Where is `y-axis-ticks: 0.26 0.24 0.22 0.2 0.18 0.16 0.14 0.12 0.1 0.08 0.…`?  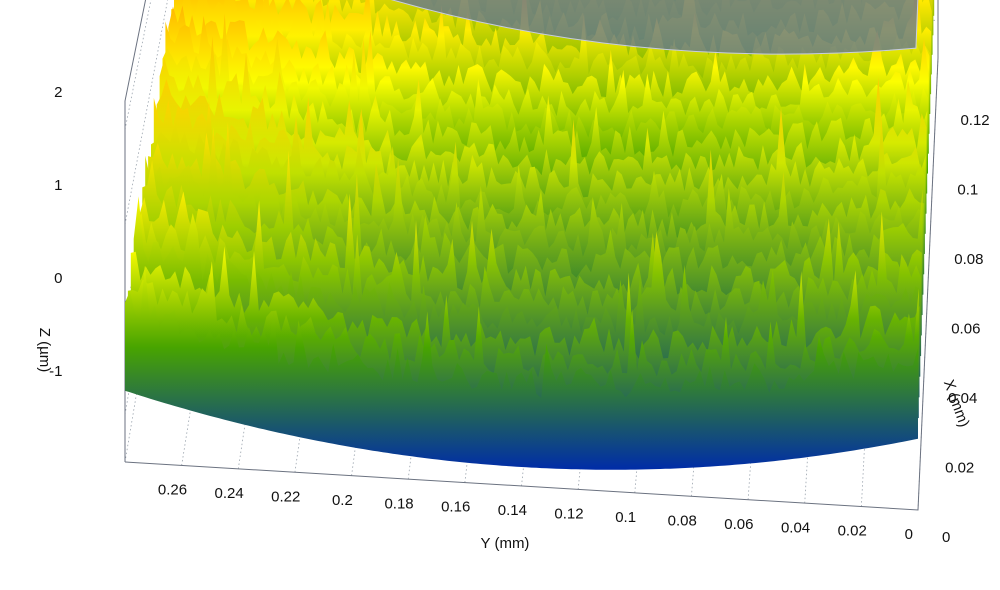 y-axis-ticks: 0.26 0.24 0.22 0.2 0.18 0.16 0.14 0.12 0.1 0.08 0.… is located at coordinates (535, 513).